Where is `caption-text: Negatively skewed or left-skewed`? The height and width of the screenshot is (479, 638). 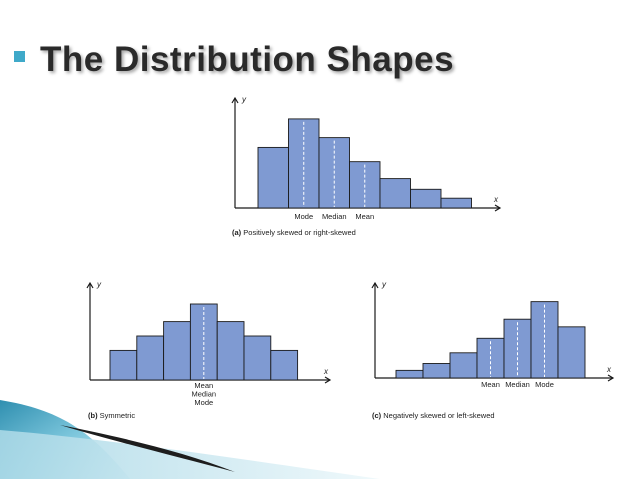
caption-text: Negatively skewed or left-skewed is located at coordinates (439, 415).